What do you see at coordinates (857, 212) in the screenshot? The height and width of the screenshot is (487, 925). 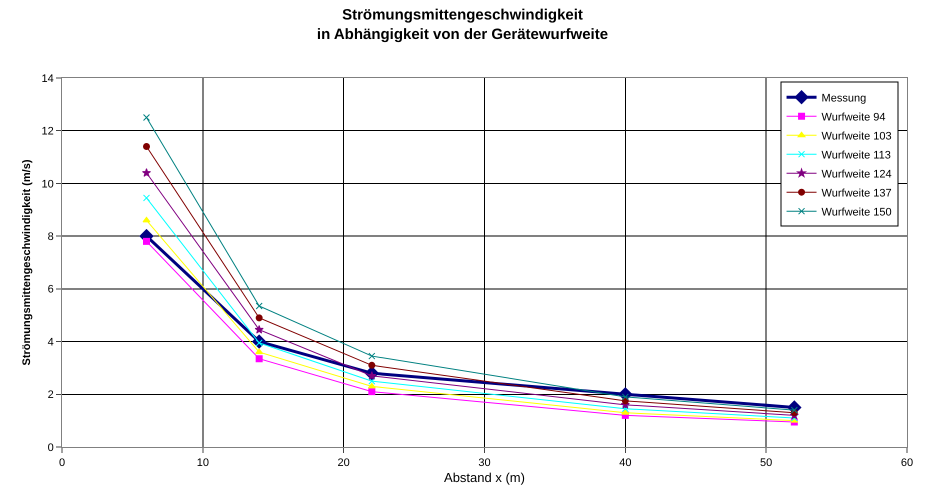 I see `legend-label: Wurfweite 150` at bounding box center [857, 212].